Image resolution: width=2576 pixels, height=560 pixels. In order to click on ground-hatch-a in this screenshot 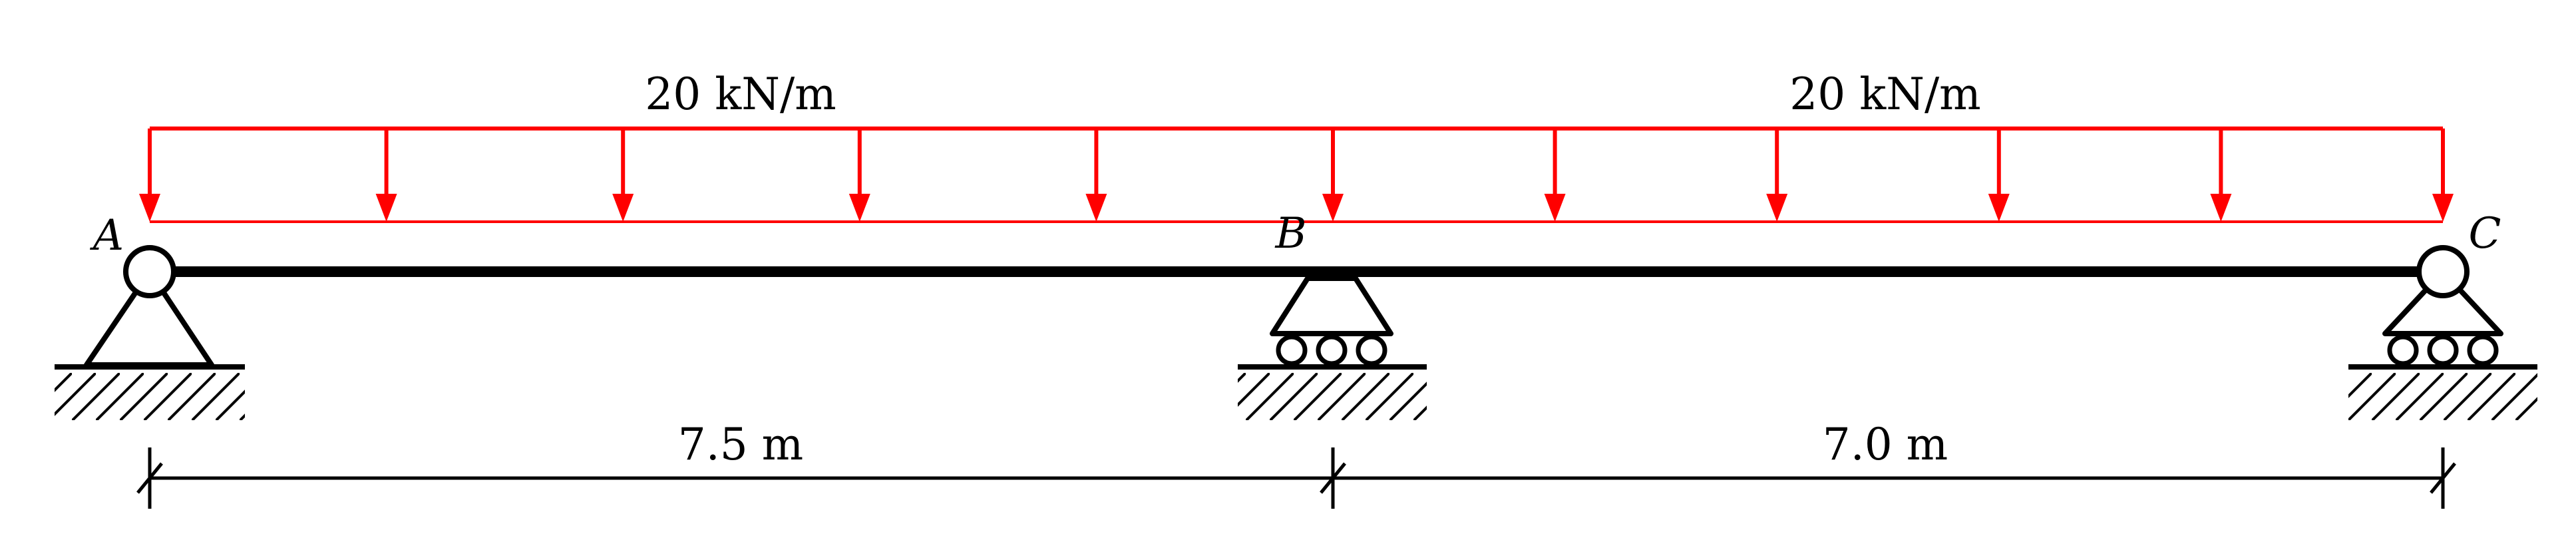, I will do `click(150, 393)`.